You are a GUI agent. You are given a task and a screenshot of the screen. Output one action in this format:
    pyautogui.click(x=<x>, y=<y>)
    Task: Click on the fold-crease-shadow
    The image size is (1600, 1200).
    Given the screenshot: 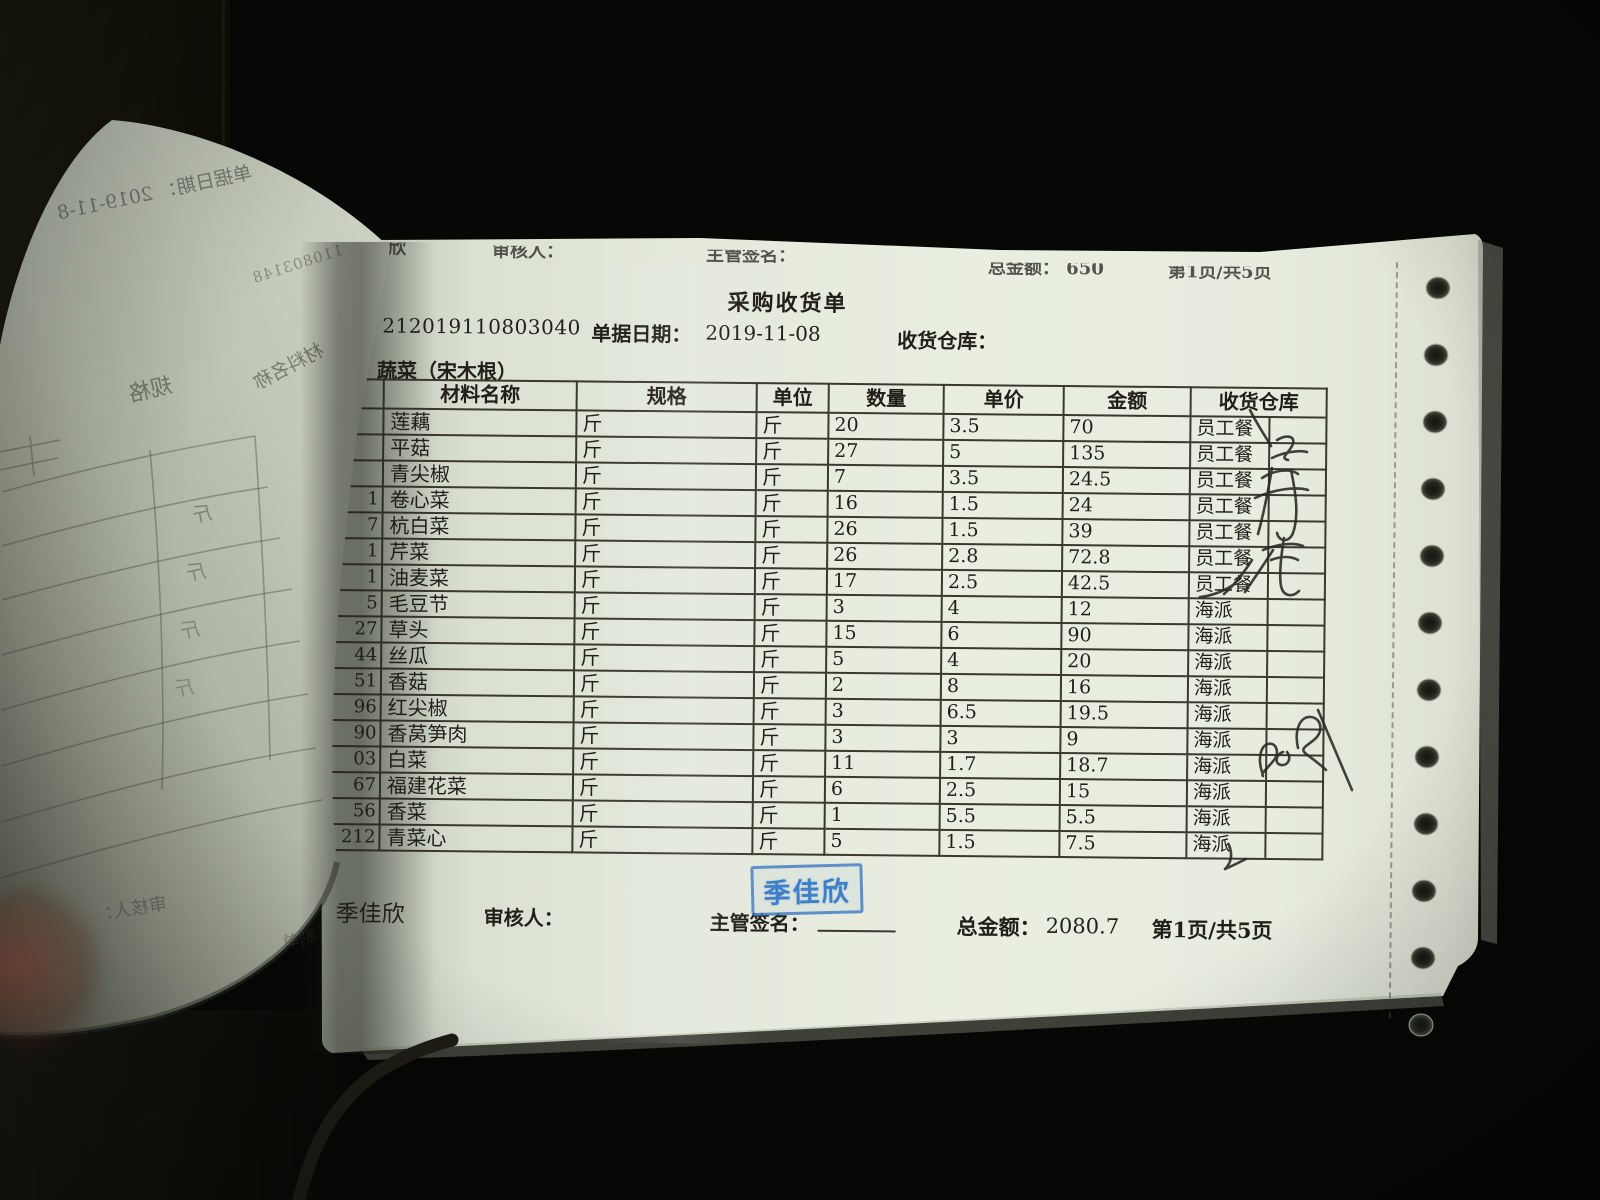 What is the action you would take?
    pyautogui.click(x=368, y=648)
    